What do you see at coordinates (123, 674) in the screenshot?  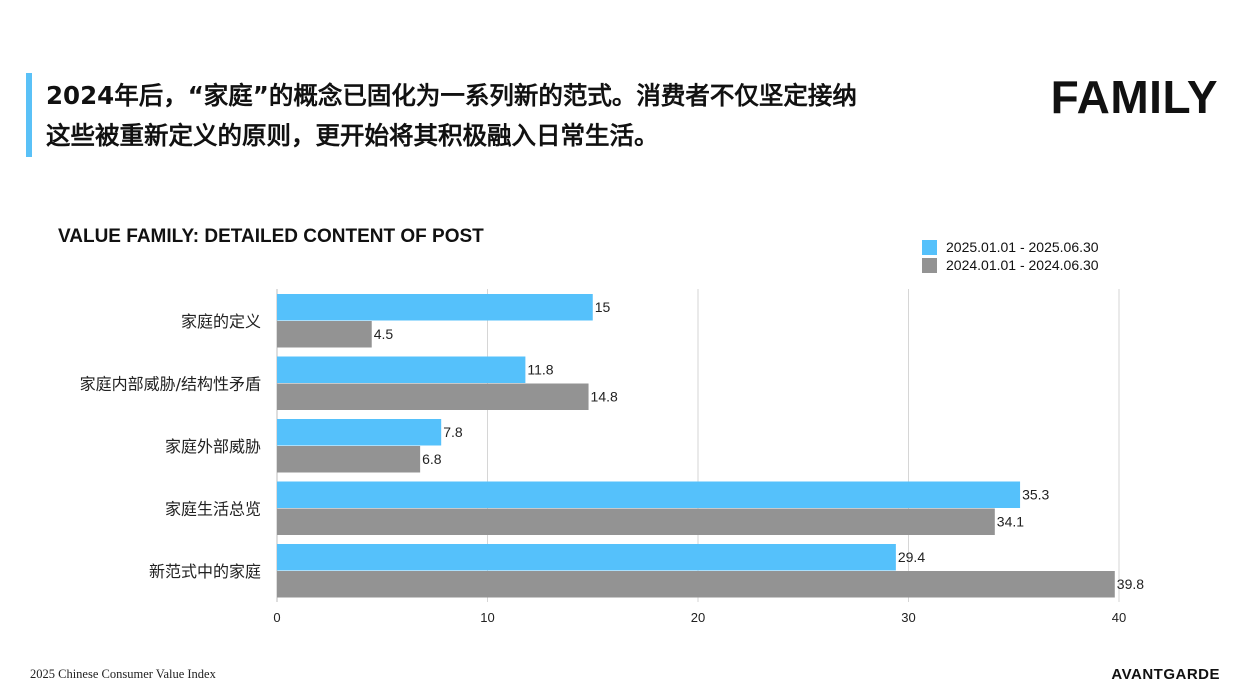 I see `footer-report-name: 2025 Chinese Consumer Value Index` at bounding box center [123, 674].